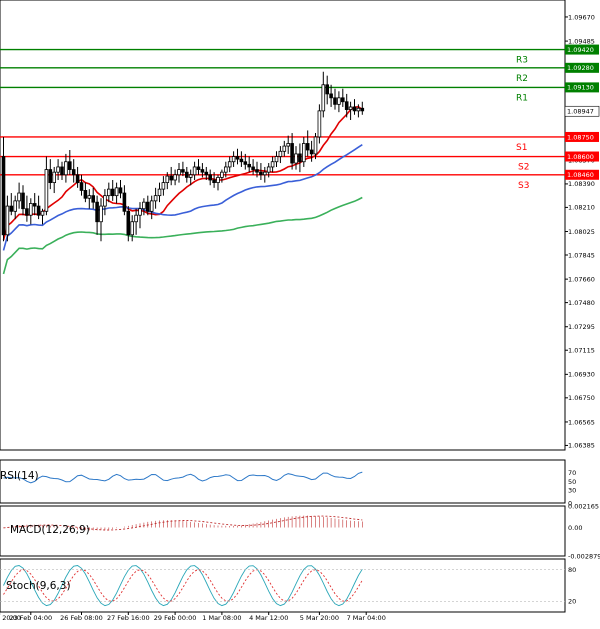 This screenshot has width=600, height=629. I want to click on price-tick-label: 1.09485, so click(581, 41).